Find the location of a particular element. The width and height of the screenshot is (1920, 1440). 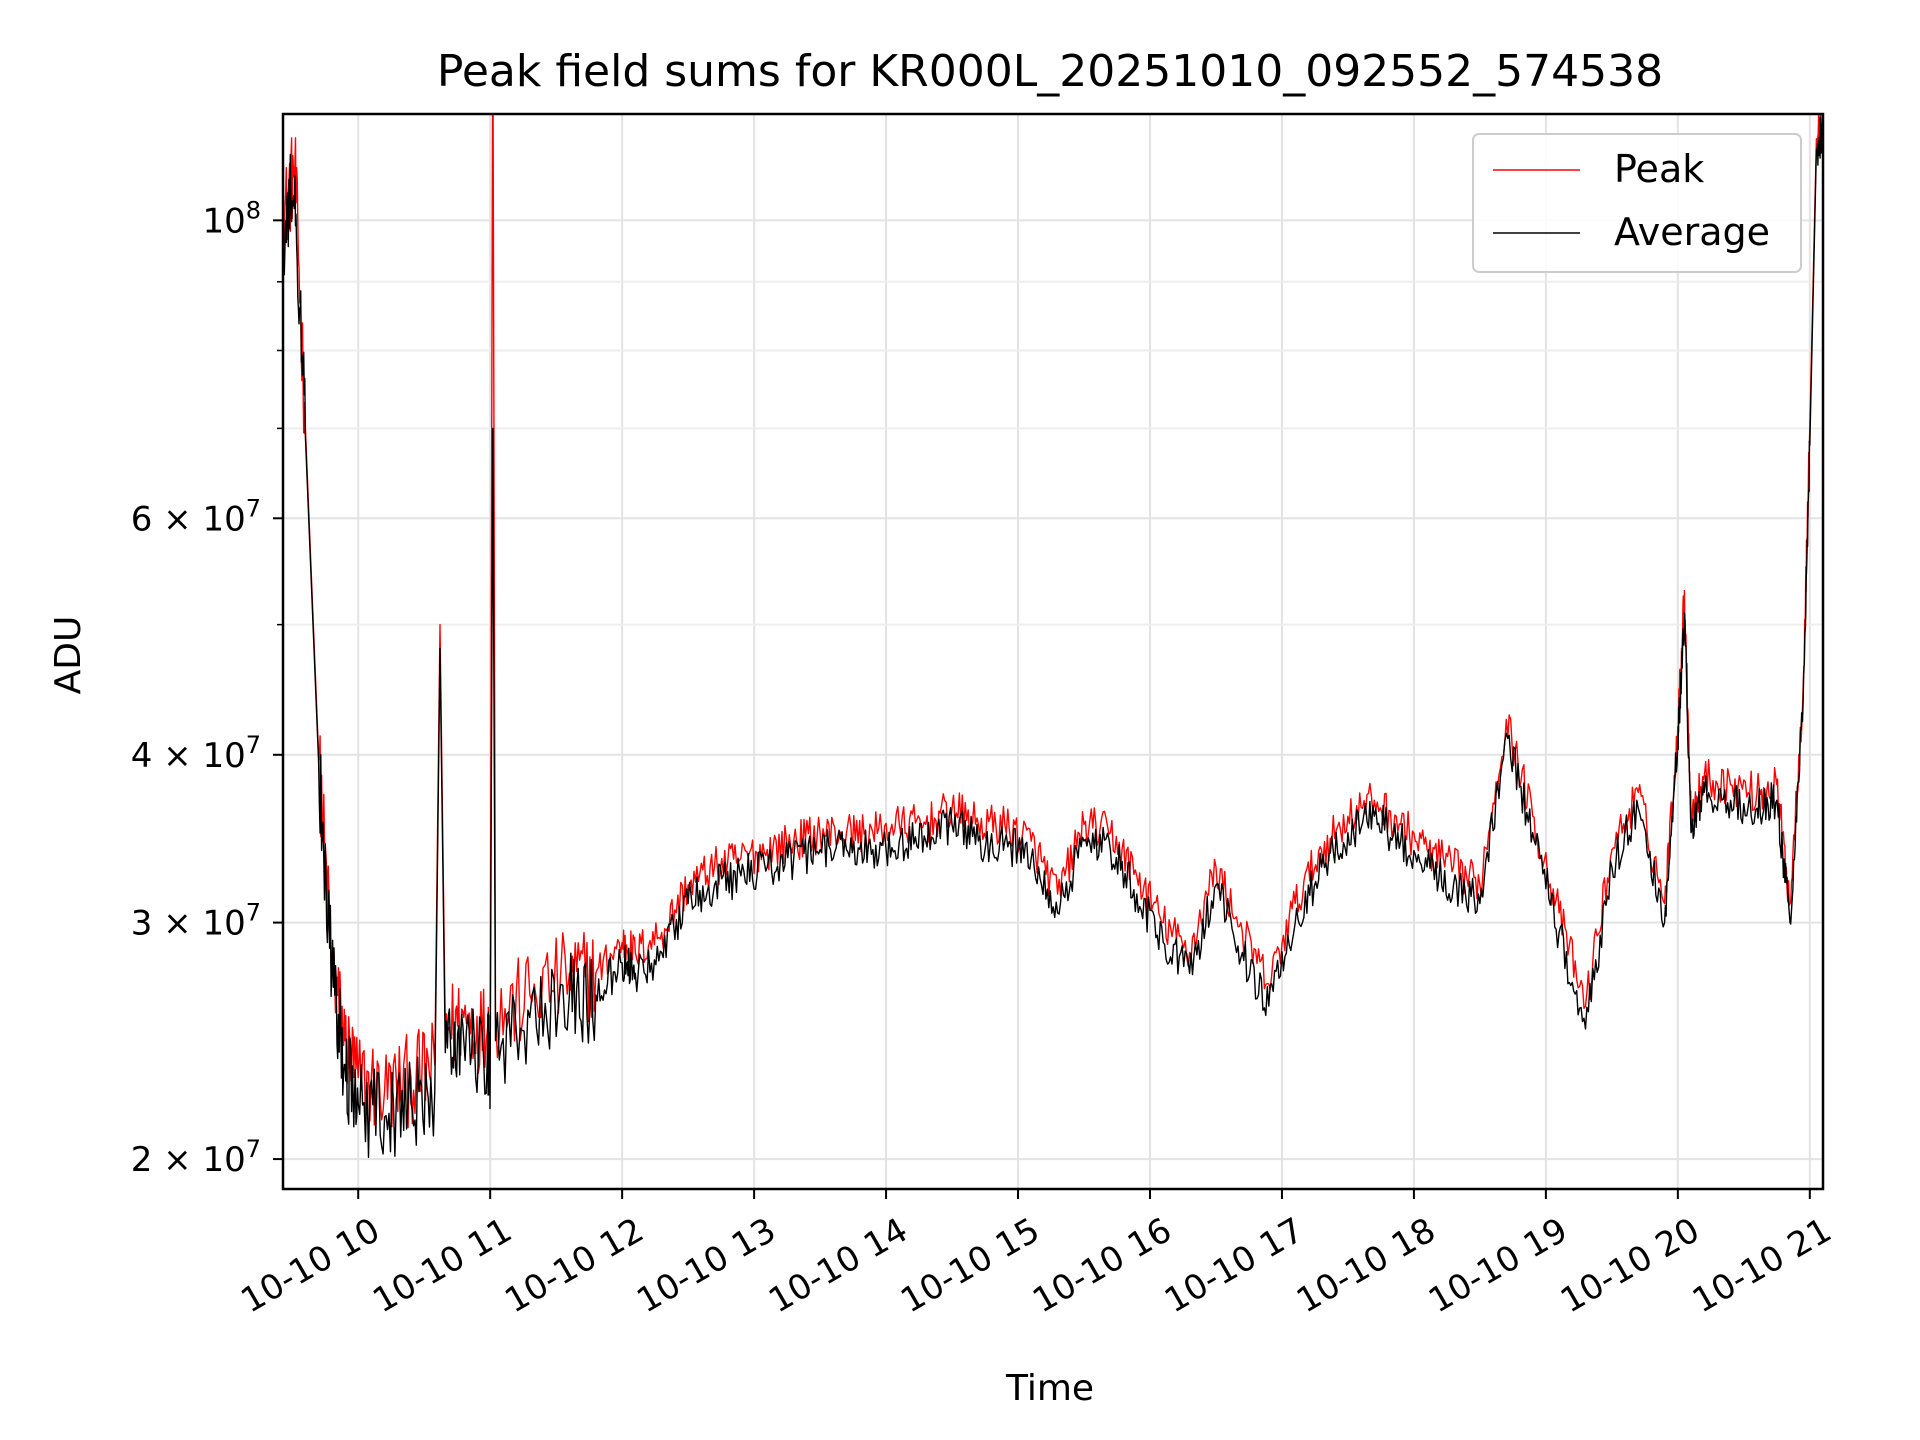

y-tick-label: 3 × 107 is located at coordinates (196, 921).